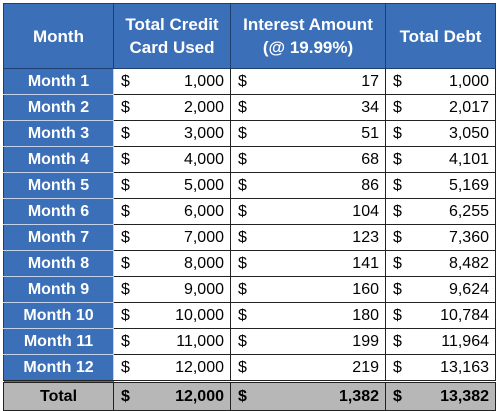 Image resolution: width=500 pixels, height=411 pixels. I want to click on debt-cell: $8,482, so click(440, 263).